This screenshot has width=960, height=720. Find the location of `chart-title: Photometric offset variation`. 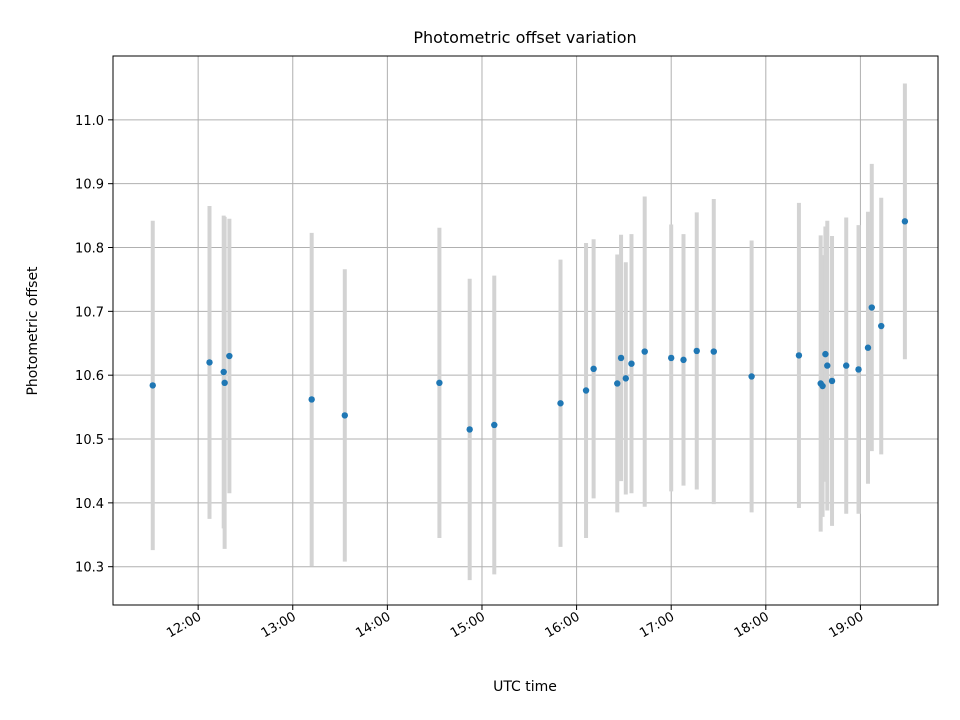

chart-title: Photometric offset variation is located at coordinates (524, 37).